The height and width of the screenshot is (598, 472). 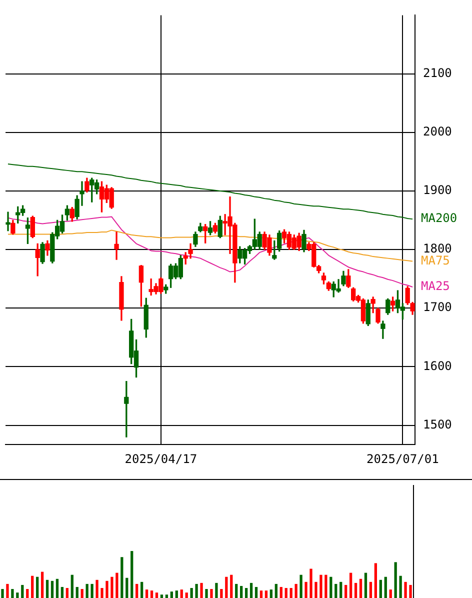 I want to click on y-tick-label: 1500, so click(x=437, y=424).